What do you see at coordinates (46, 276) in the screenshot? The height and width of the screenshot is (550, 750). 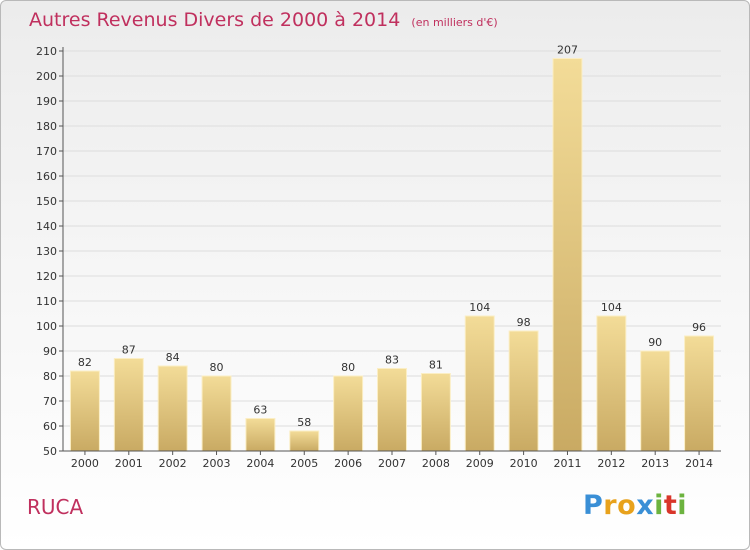 I see `y-tick-label: 120` at bounding box center [46, 276].